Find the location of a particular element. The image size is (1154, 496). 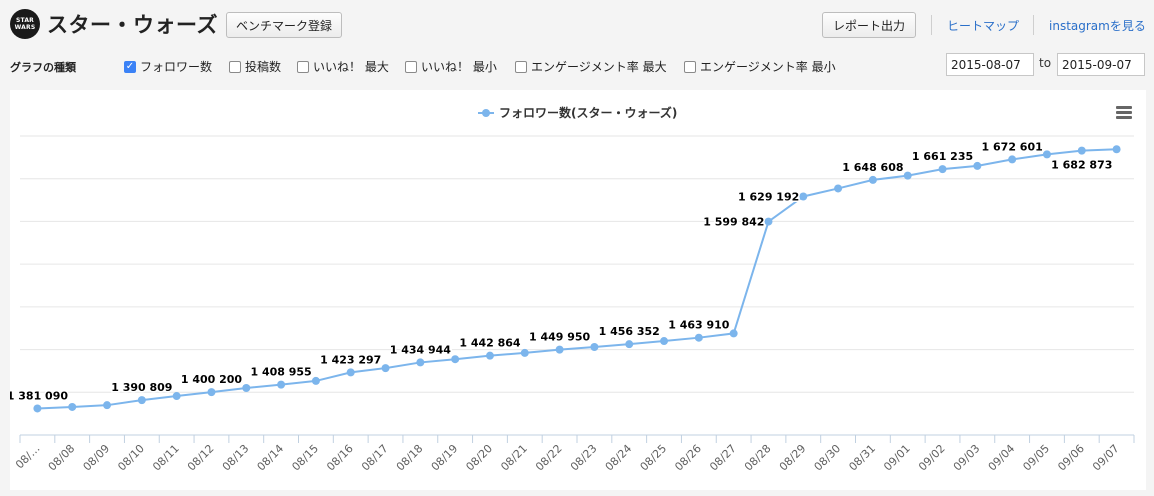

checkbox-checked-icon: ✓ is located at coordinates (130, 66).